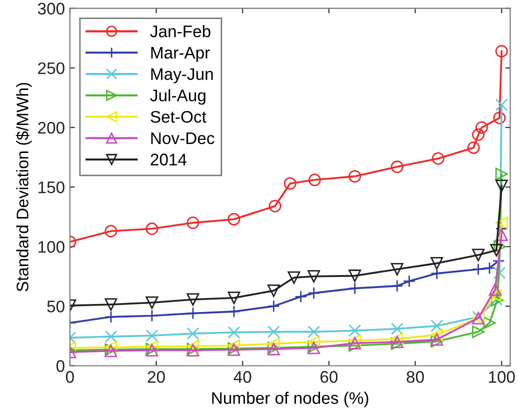  Describe the element at coordinates (182, 138) in the screenshot. I see `legend-label: Nov-Dec` at that location.